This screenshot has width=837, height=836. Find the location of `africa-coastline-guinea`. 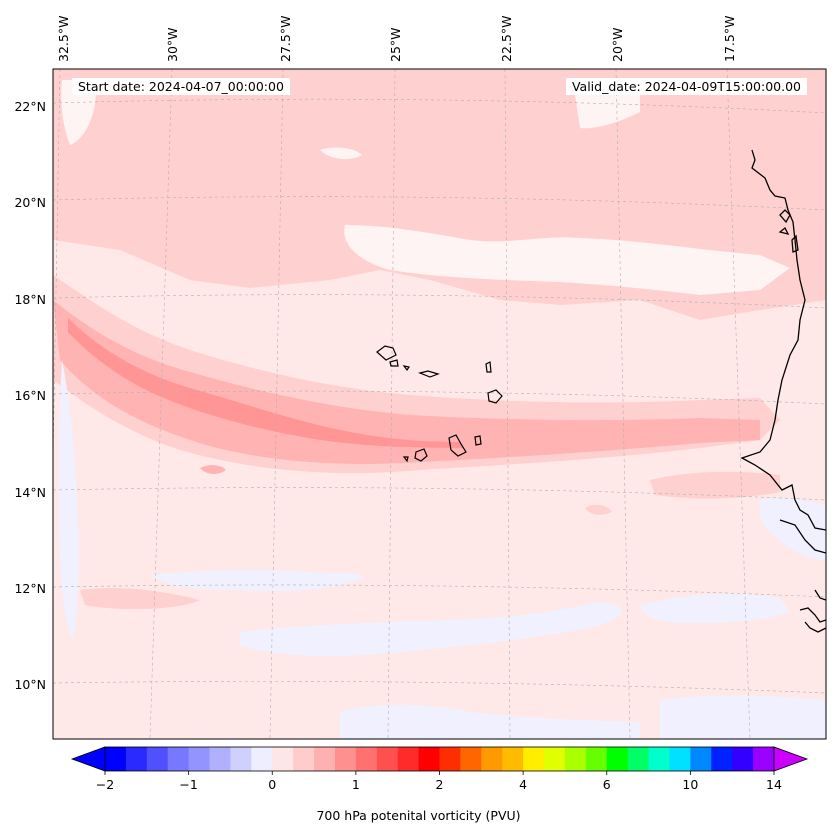

africa-coastline-guinea is located at coordinates (812, 611).